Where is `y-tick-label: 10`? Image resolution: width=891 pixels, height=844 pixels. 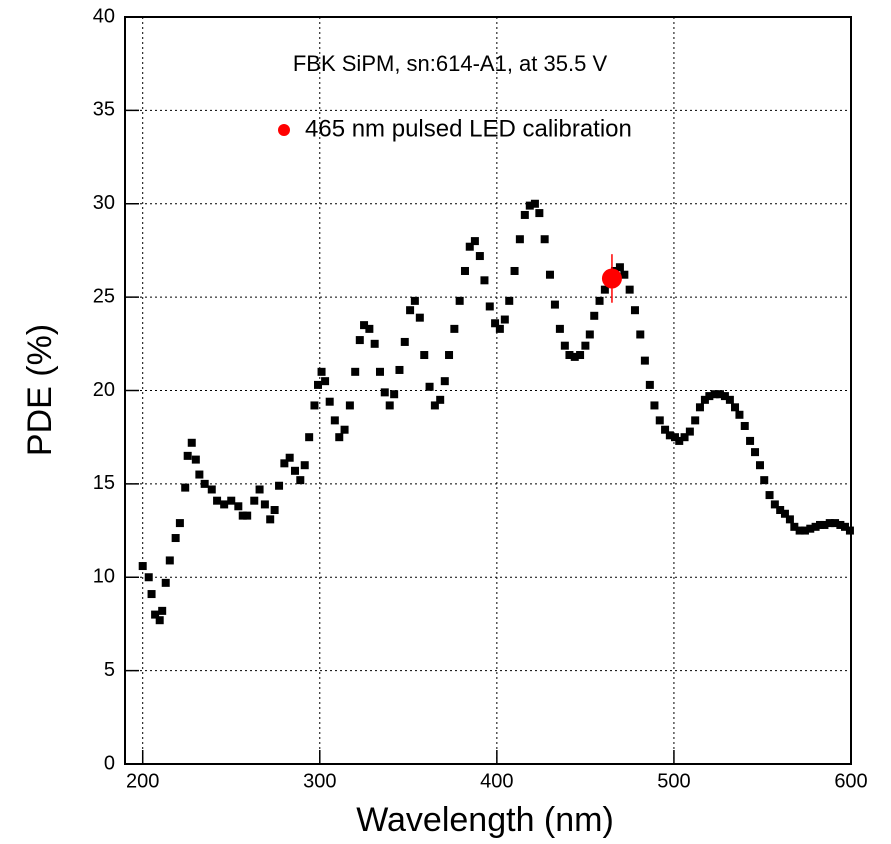 y-tick-label: 10 is located at coordinates (104, 577).